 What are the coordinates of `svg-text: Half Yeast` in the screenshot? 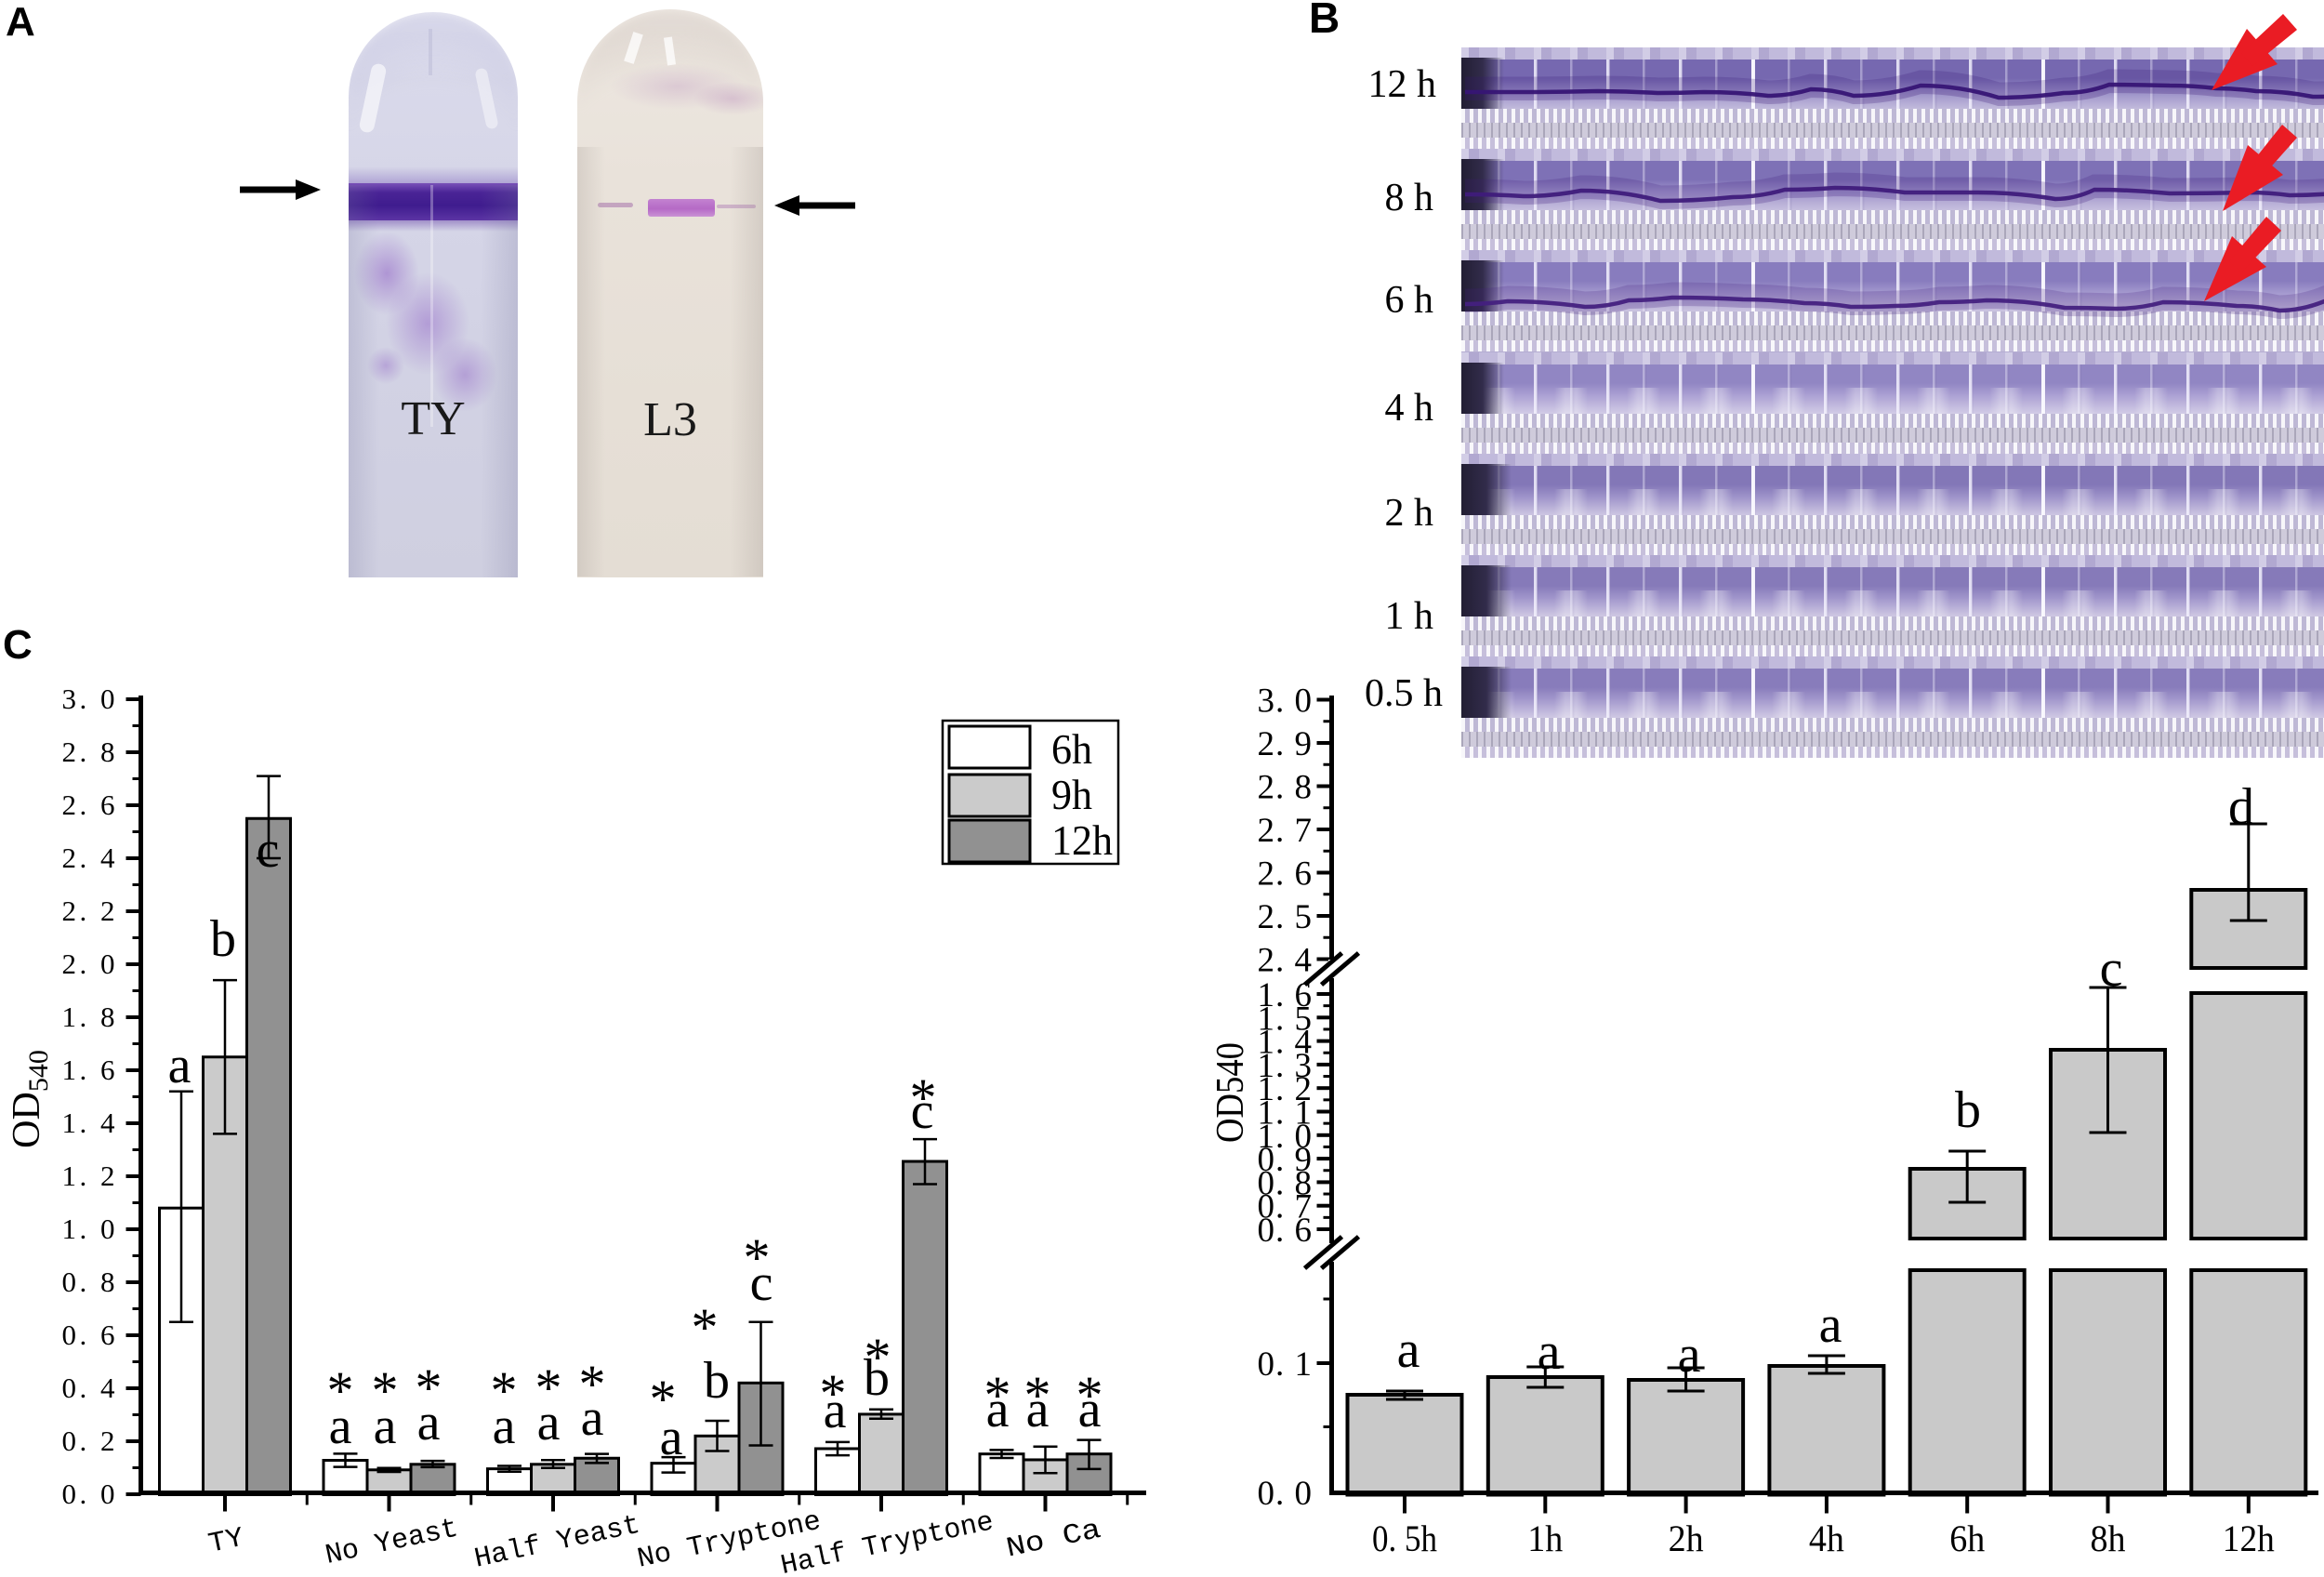 It's located at (556, 1543).